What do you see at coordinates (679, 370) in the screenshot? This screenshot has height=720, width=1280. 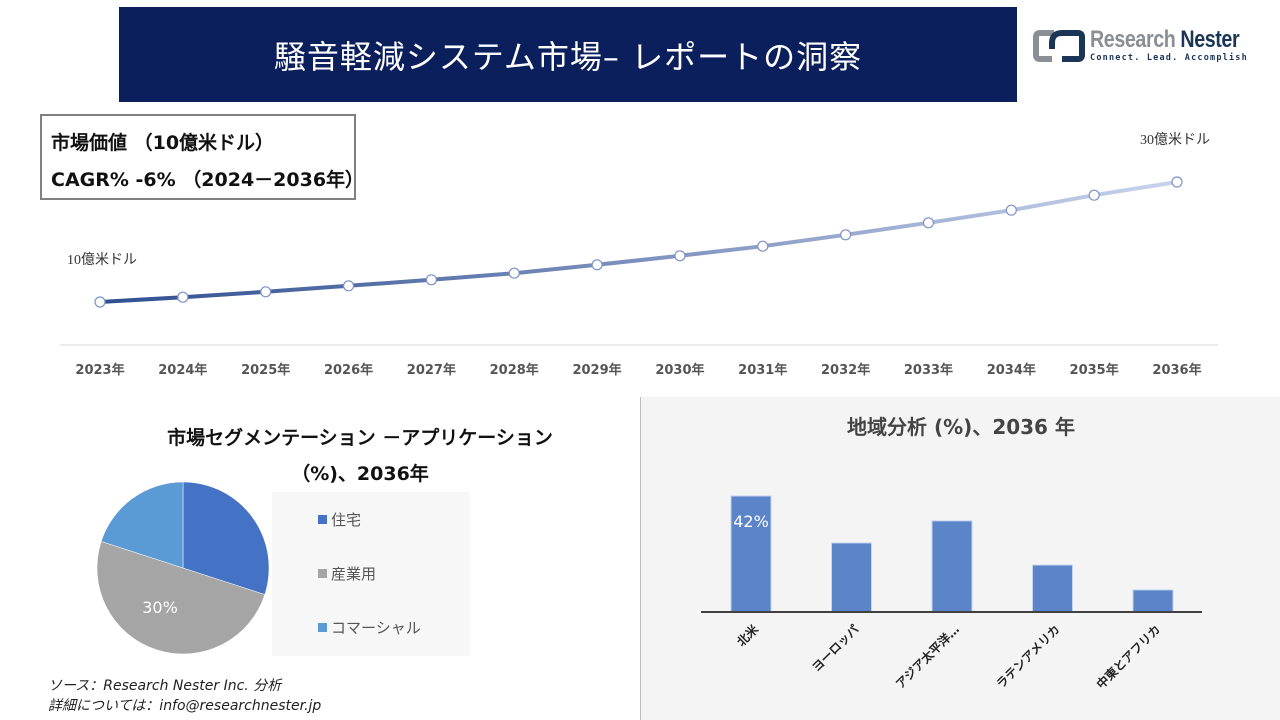 I see `x-tick-label: 2030年` at bounding box center [679, 370].